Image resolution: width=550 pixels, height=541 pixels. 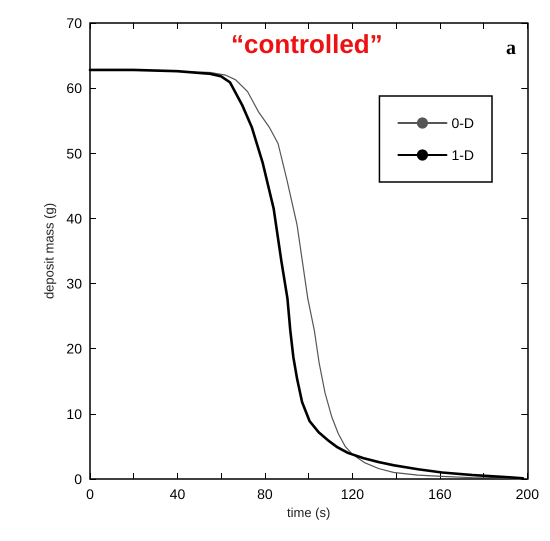 What do you see at coordinates (265, 494) in the screenshot?
I see `x-tick-label: 80` at bounding box center [265, 494].